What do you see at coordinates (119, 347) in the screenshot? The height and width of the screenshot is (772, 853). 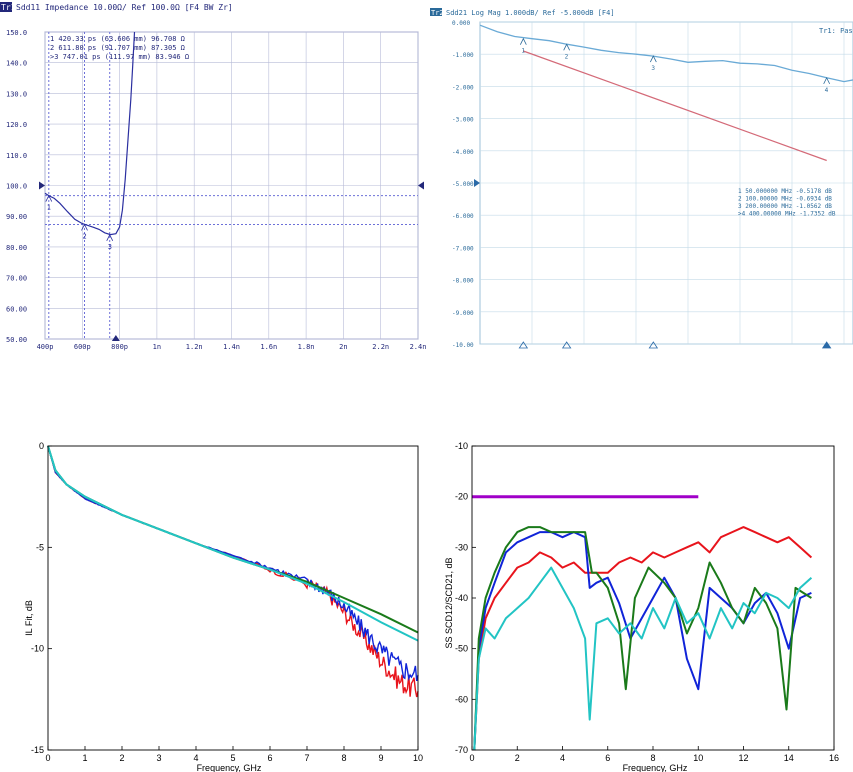 I see `x-tick-label: 800p` at bounding box center [119, 347].